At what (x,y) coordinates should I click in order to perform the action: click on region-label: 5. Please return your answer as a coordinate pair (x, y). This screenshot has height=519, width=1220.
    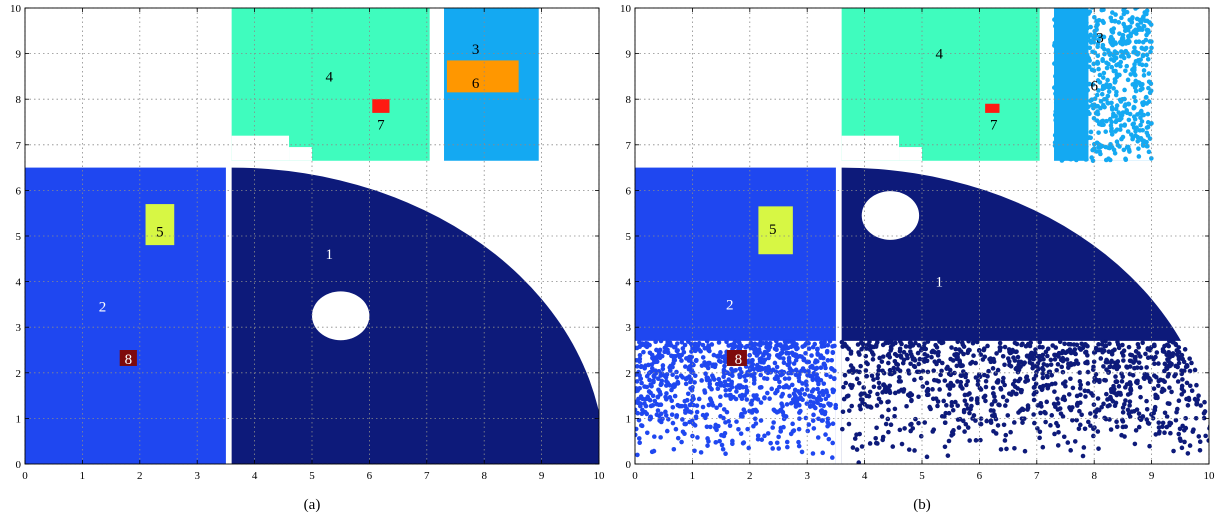
    Looking at the image, I should click on (160, 232).